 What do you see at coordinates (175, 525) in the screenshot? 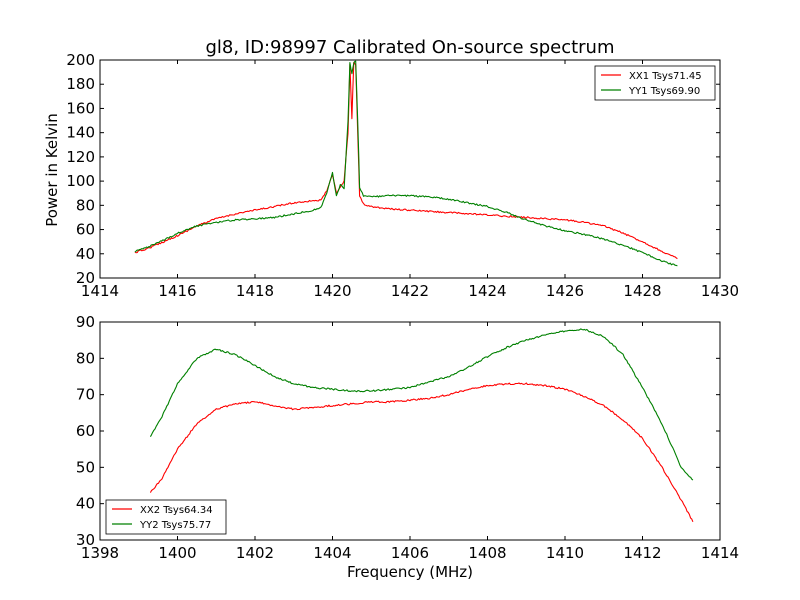
I see `legend-label: YY2 Tsys75.77` at bounding box center [175, 525].